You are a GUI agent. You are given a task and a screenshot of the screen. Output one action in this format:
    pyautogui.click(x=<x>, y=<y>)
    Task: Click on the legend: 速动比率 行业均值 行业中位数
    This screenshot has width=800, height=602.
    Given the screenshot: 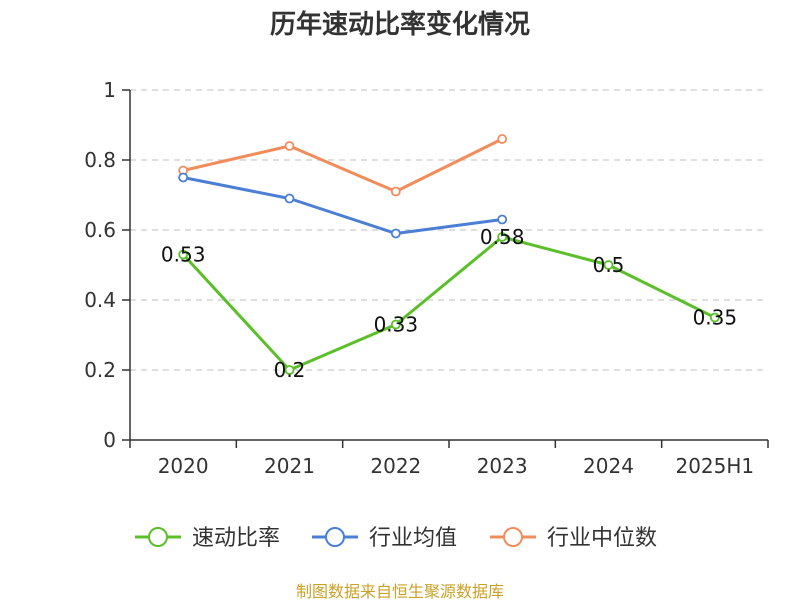 What is the action you would take?
    pyautogui.click(x=396, y=538)
    